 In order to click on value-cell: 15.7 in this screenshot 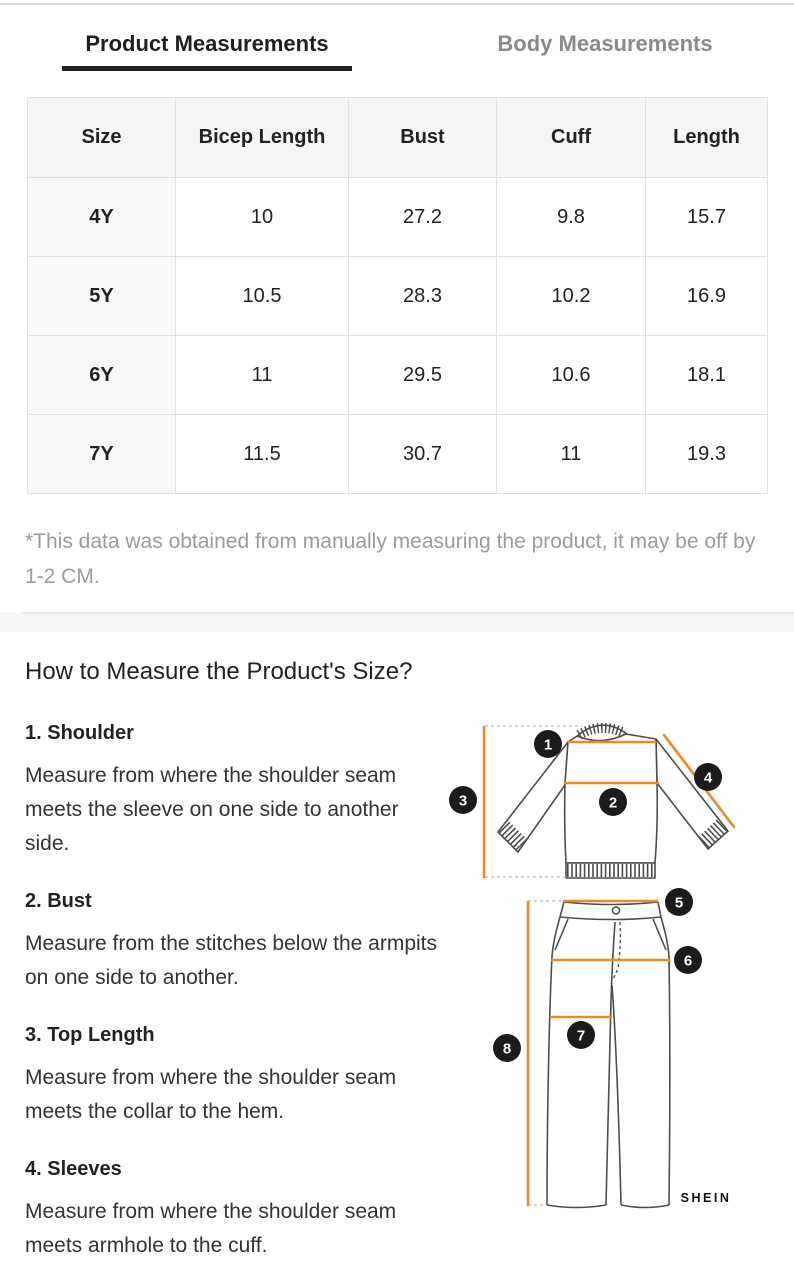, I will do `click(706, 217)`.